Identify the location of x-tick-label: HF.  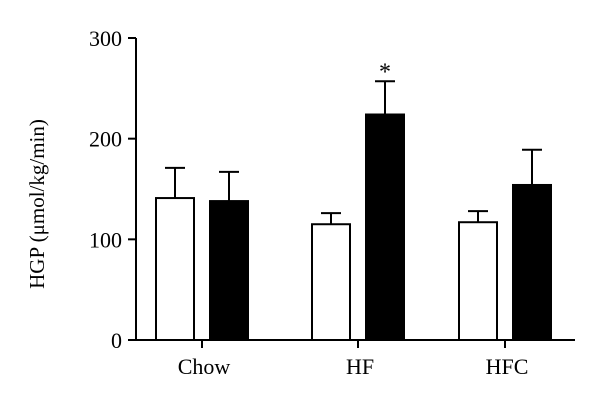
(360, 366).